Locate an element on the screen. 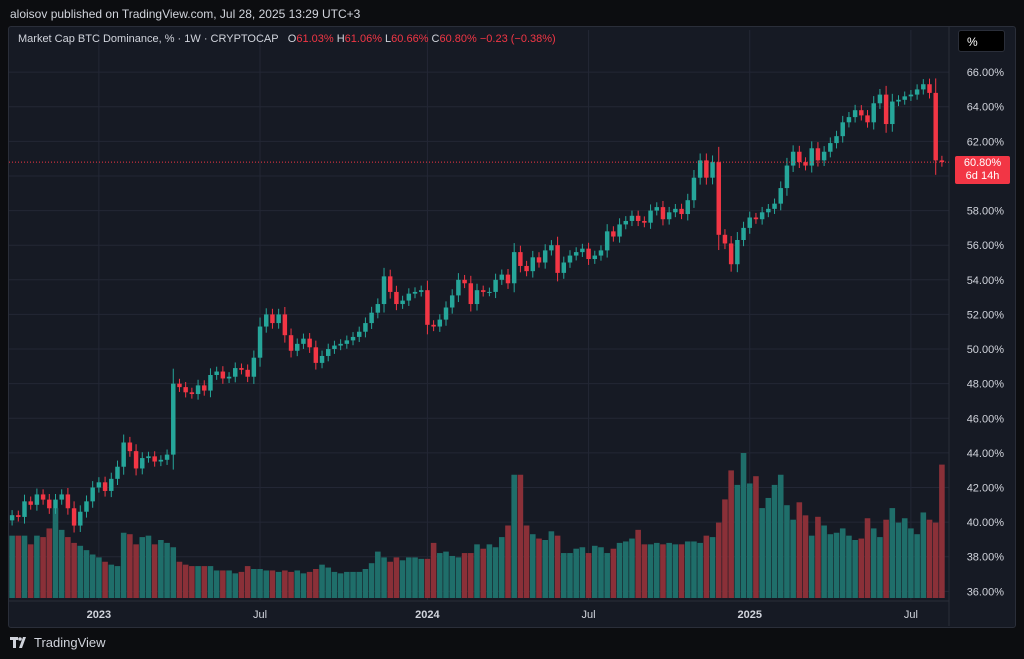  y-tick-label: 46.00% is located at coordinates (986, 419).